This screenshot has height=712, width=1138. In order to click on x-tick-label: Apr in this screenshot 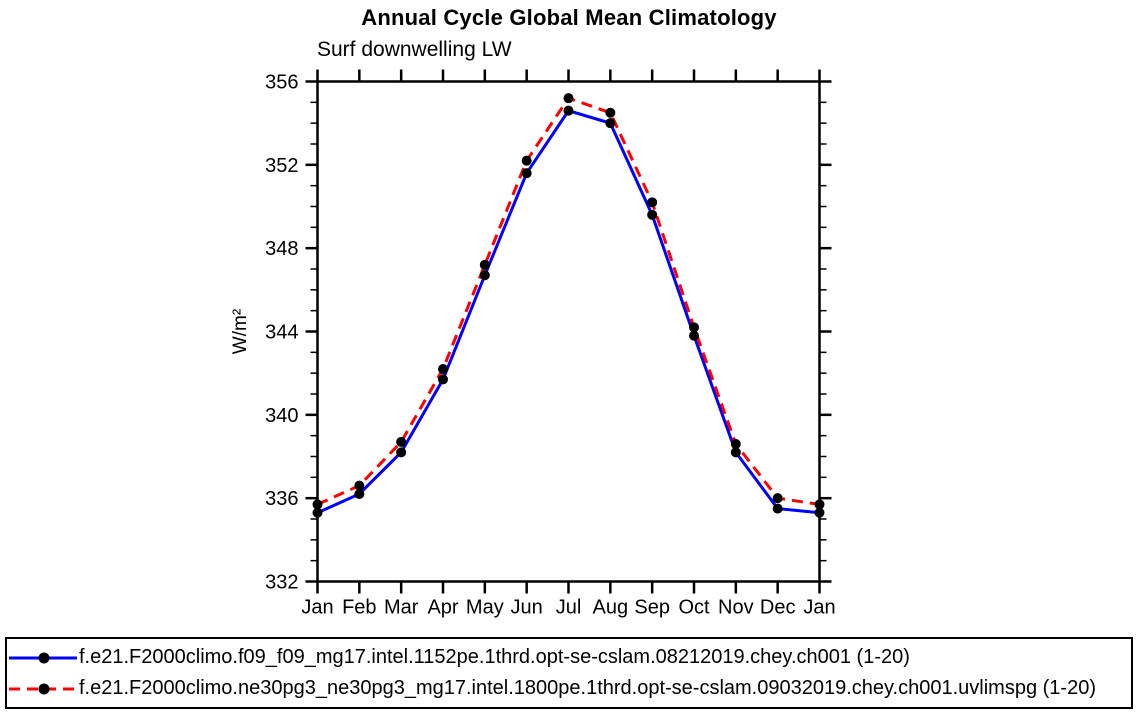, I will do `click(442, 608)`.